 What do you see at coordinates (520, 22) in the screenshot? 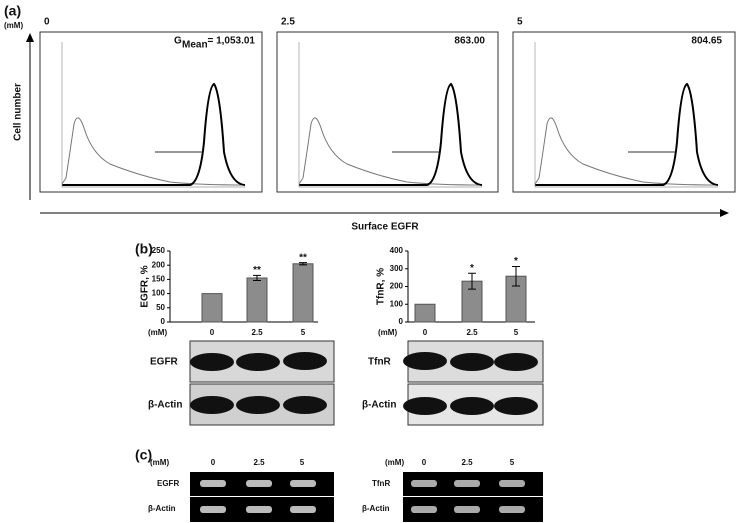
I see `dose-label: 5` at bounding box center [520, 22].